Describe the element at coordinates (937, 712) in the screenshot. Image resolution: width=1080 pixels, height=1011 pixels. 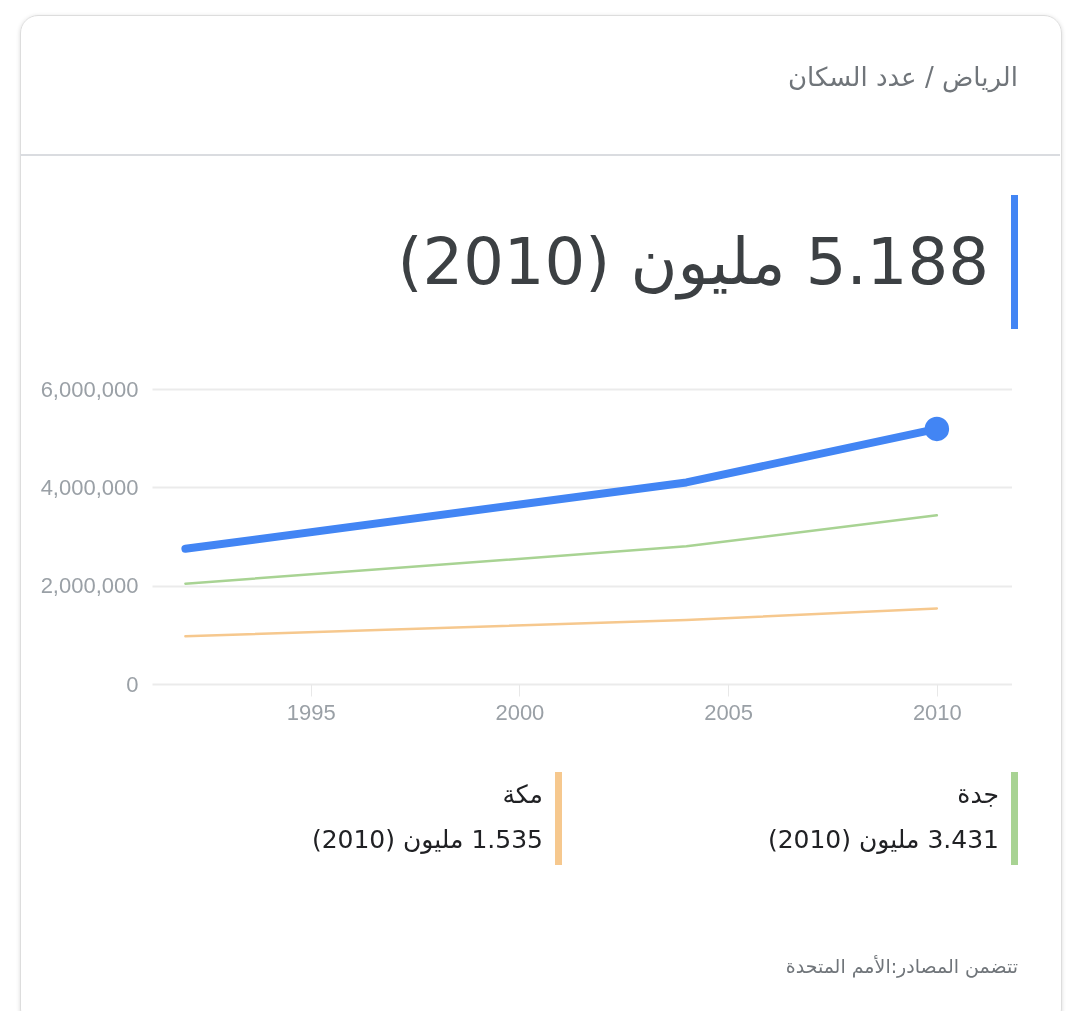
I see `x-tick-label: 2010` at that location.